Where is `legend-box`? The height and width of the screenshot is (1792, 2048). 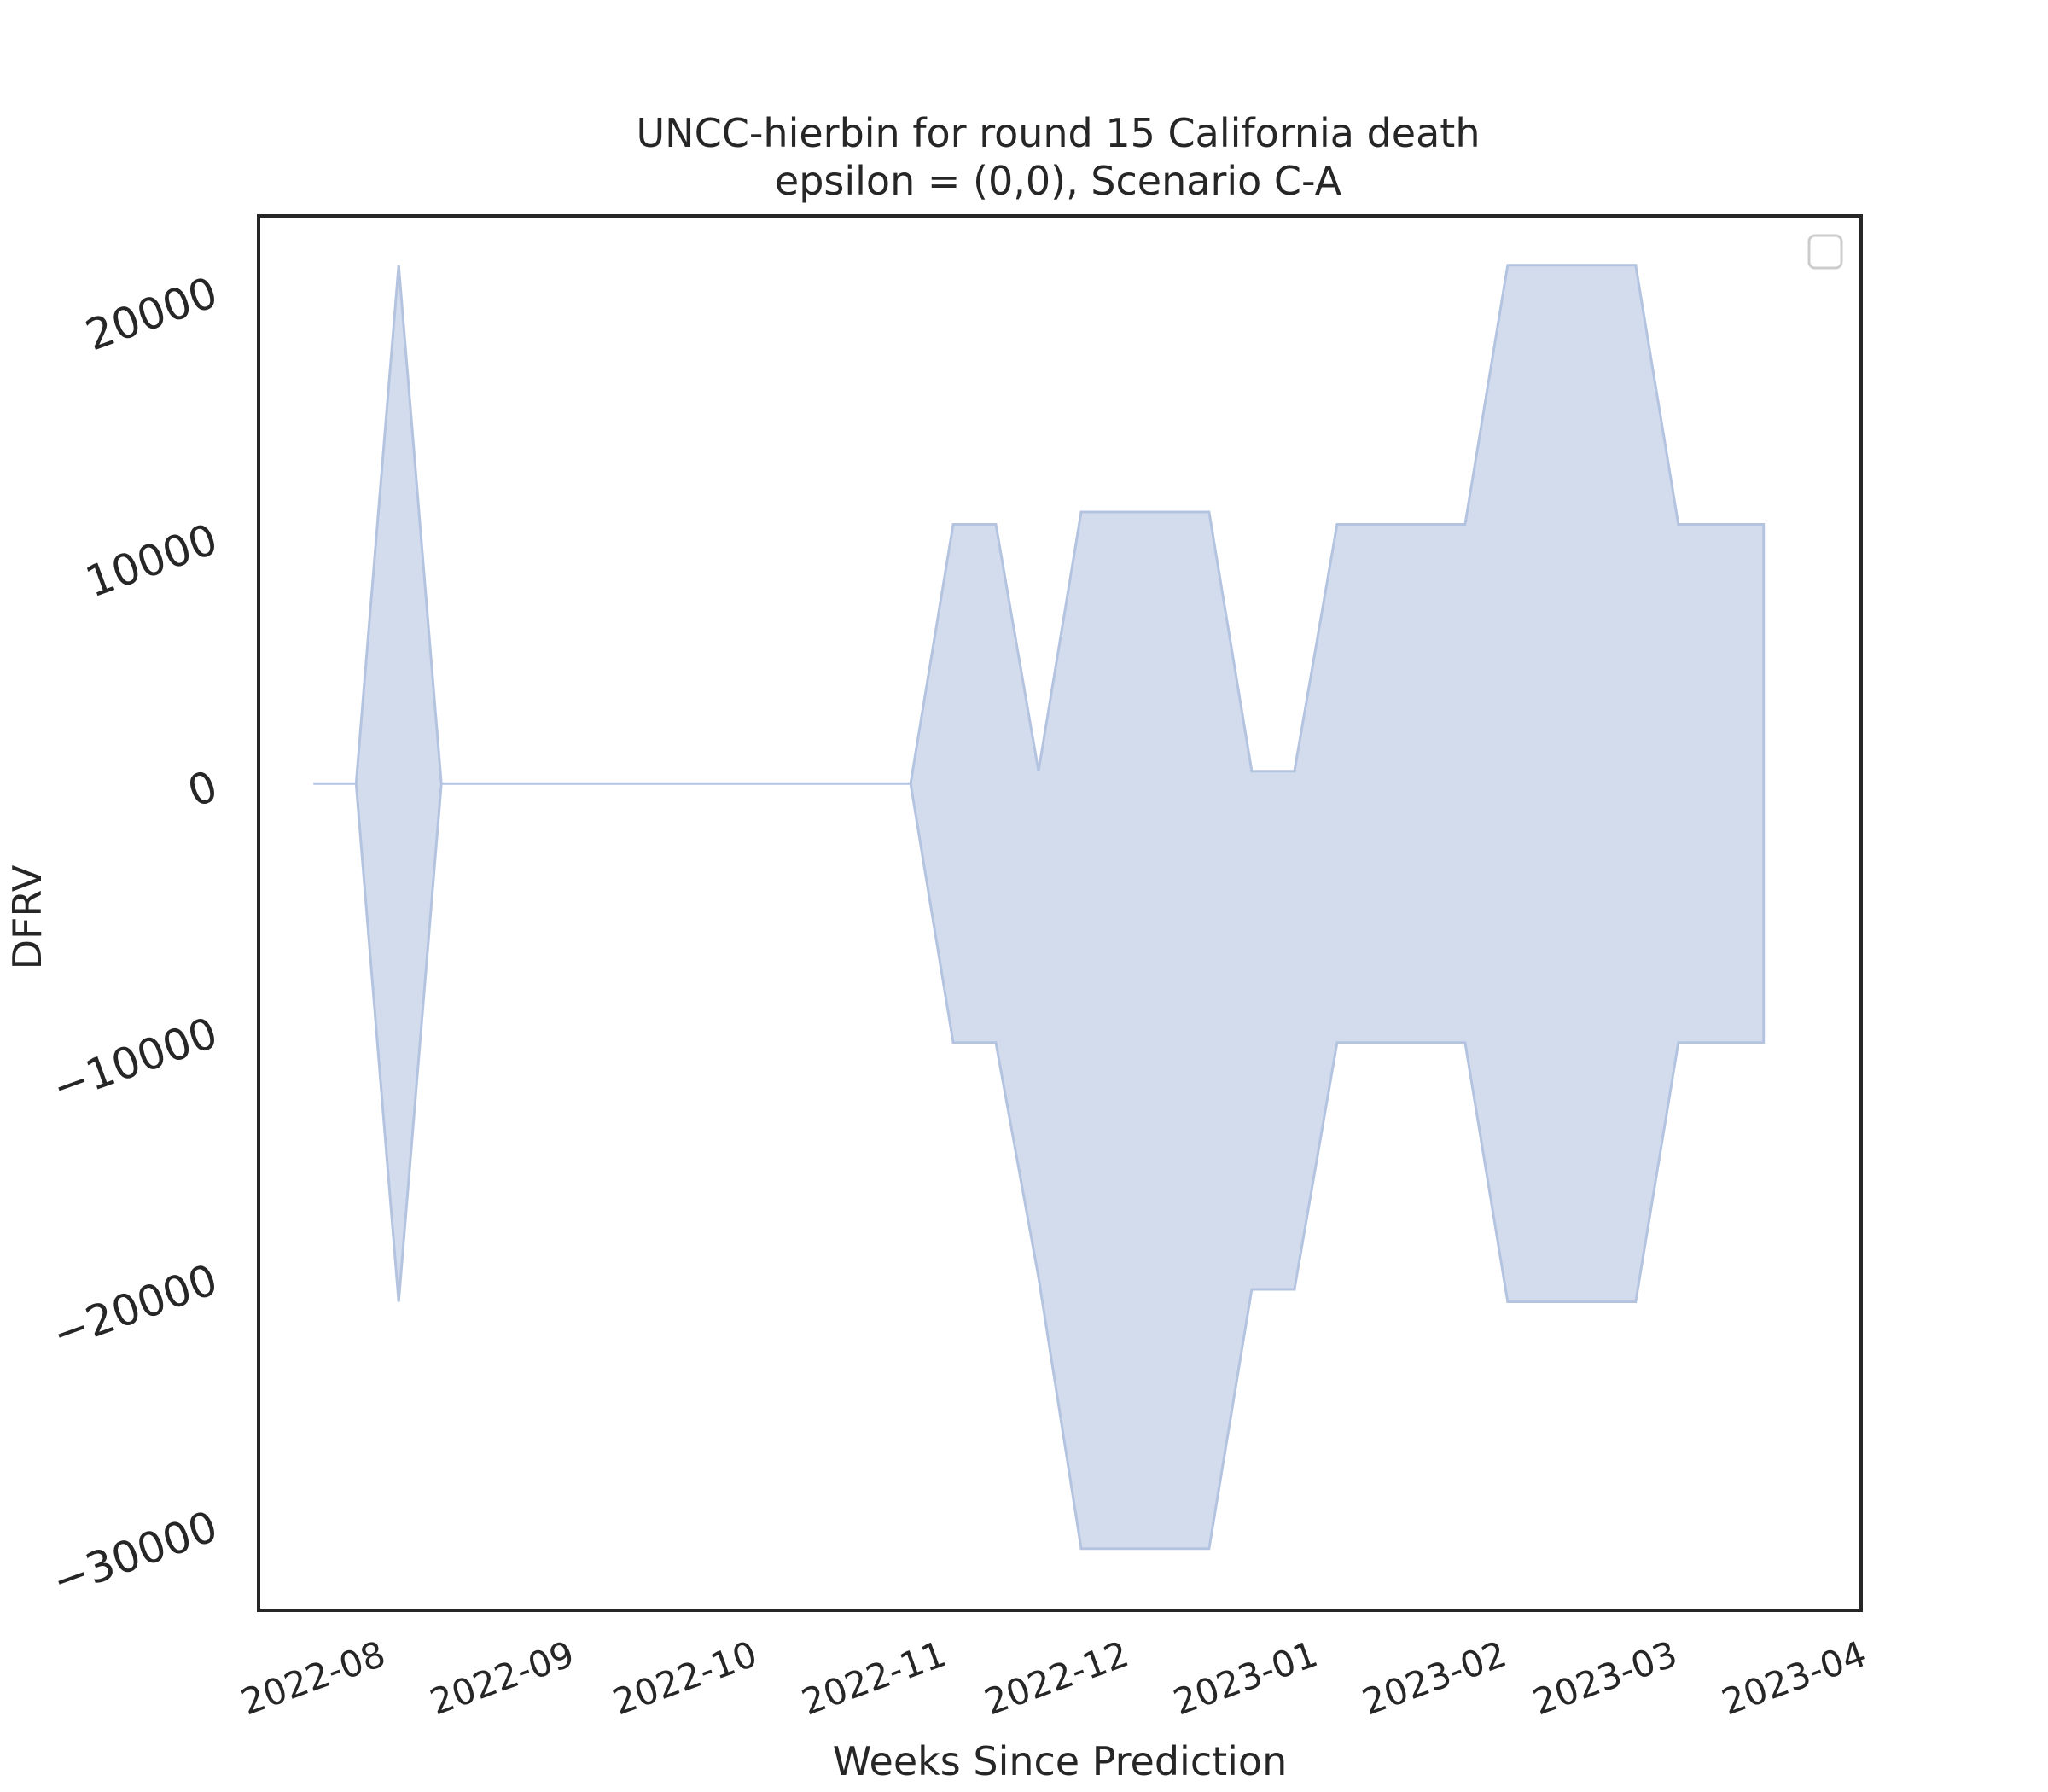 legend-box is located at coordinates (1825, 252).